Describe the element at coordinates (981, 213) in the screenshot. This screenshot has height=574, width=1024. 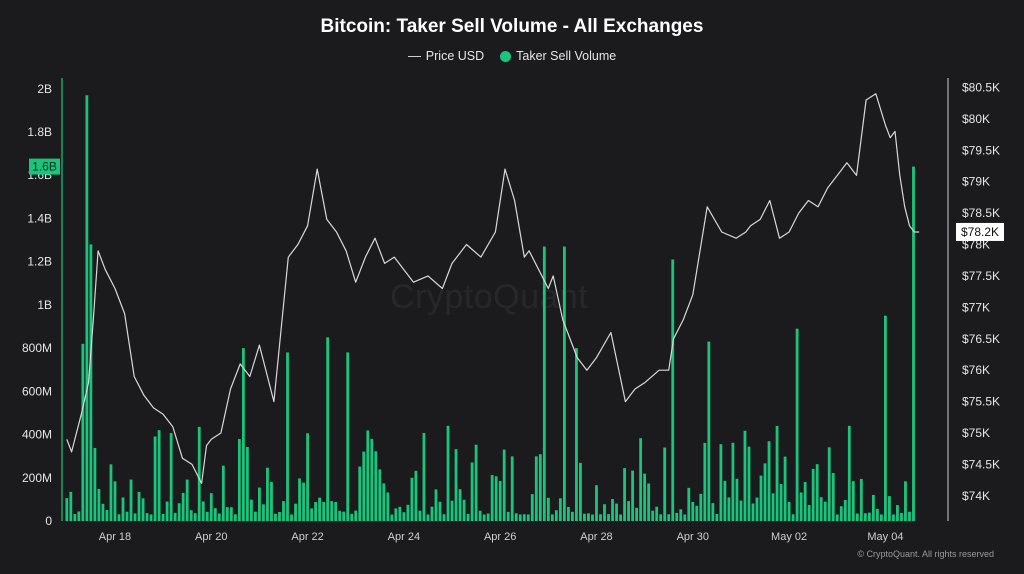
I see `right-tick-label: $78.5K` at that location.